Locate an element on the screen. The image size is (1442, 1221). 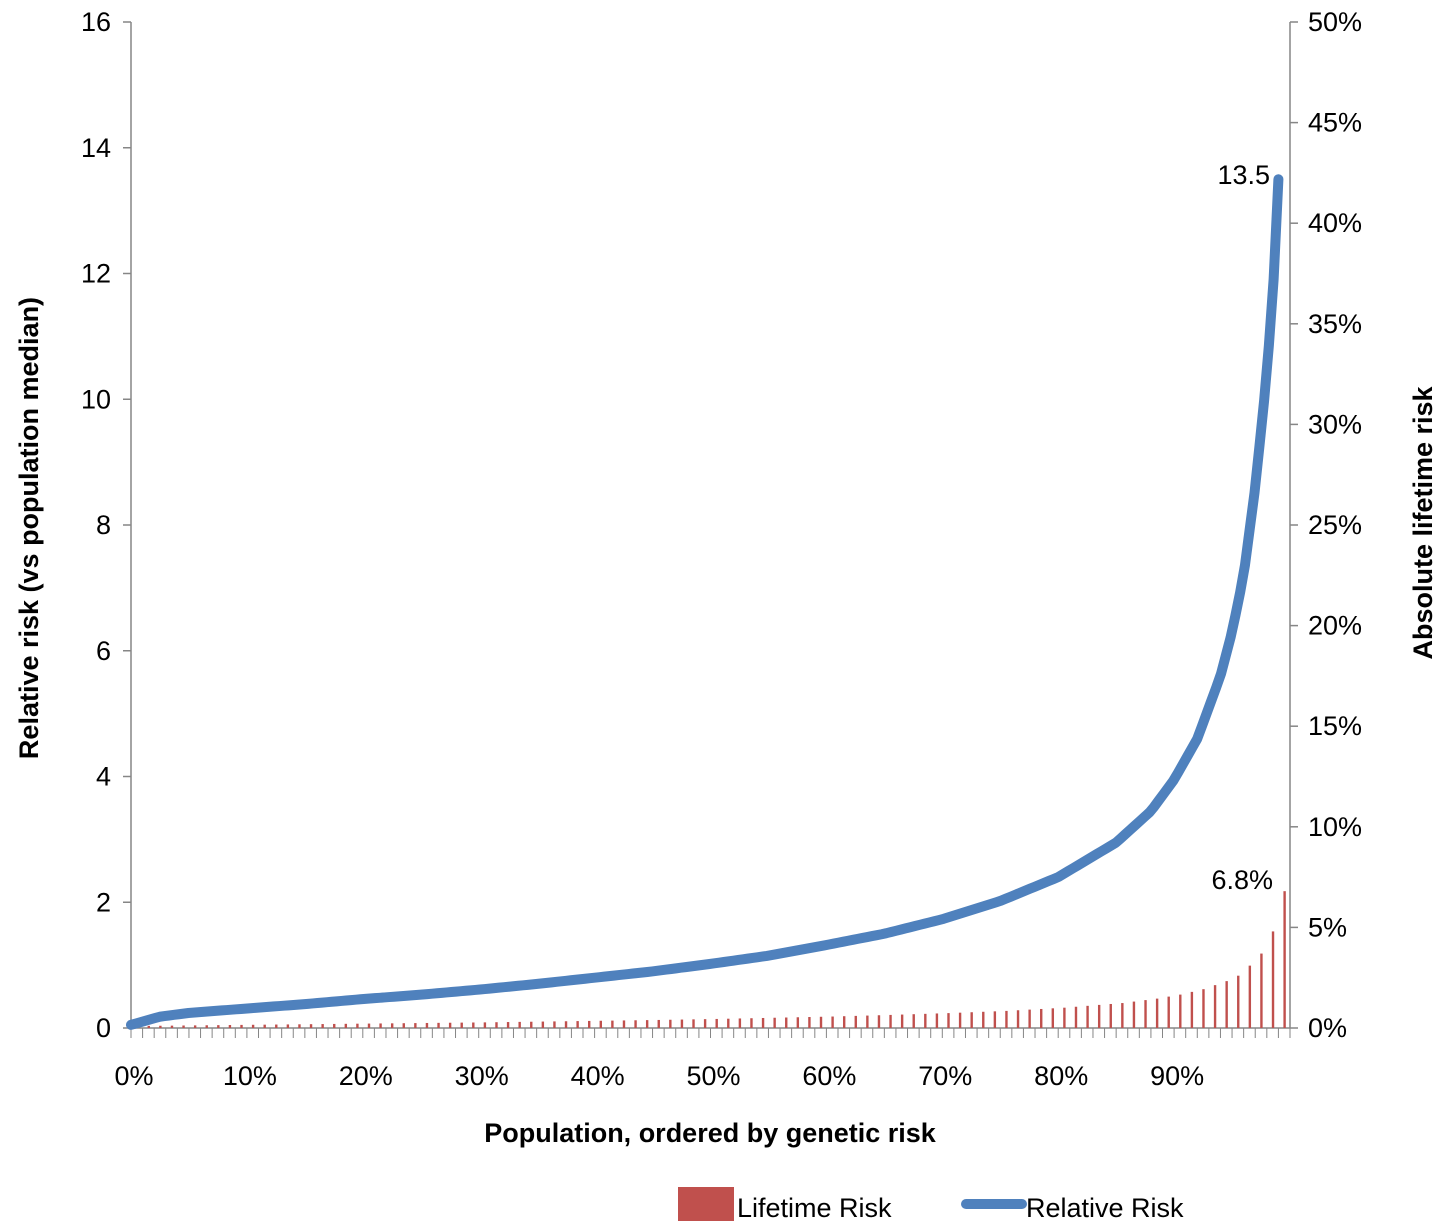
x-tick-label: 30% is located at coordinates (482, 1076).